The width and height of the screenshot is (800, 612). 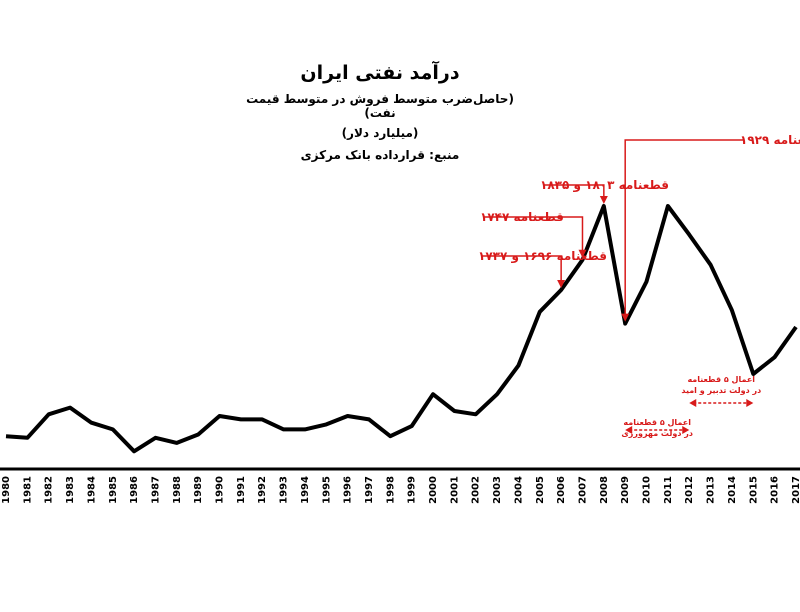 What do you see at coordinates (770, 140) in the screenshot?
I see `annotation-label: قطعنامه ۱۹۲۹` at bounding box center [770, 140].